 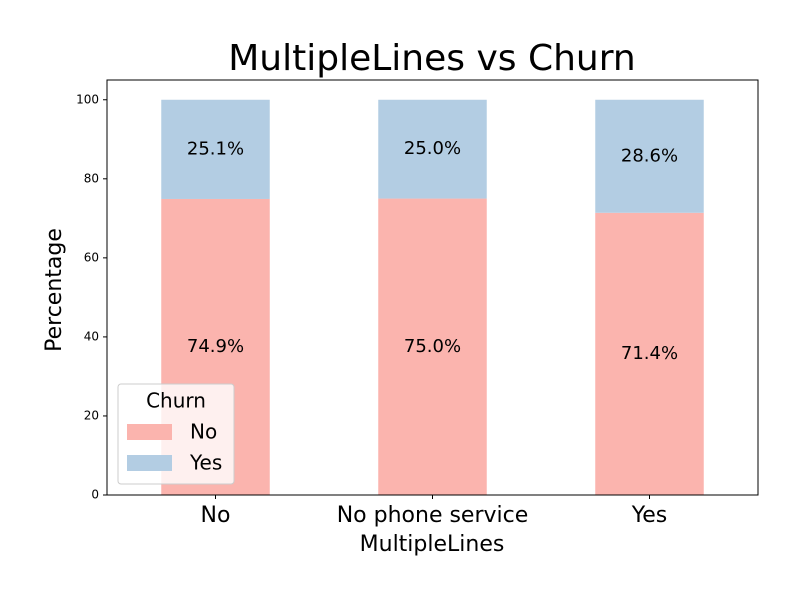 I want to click on y-axis-label: Percentage, so click(x=54, y=290).